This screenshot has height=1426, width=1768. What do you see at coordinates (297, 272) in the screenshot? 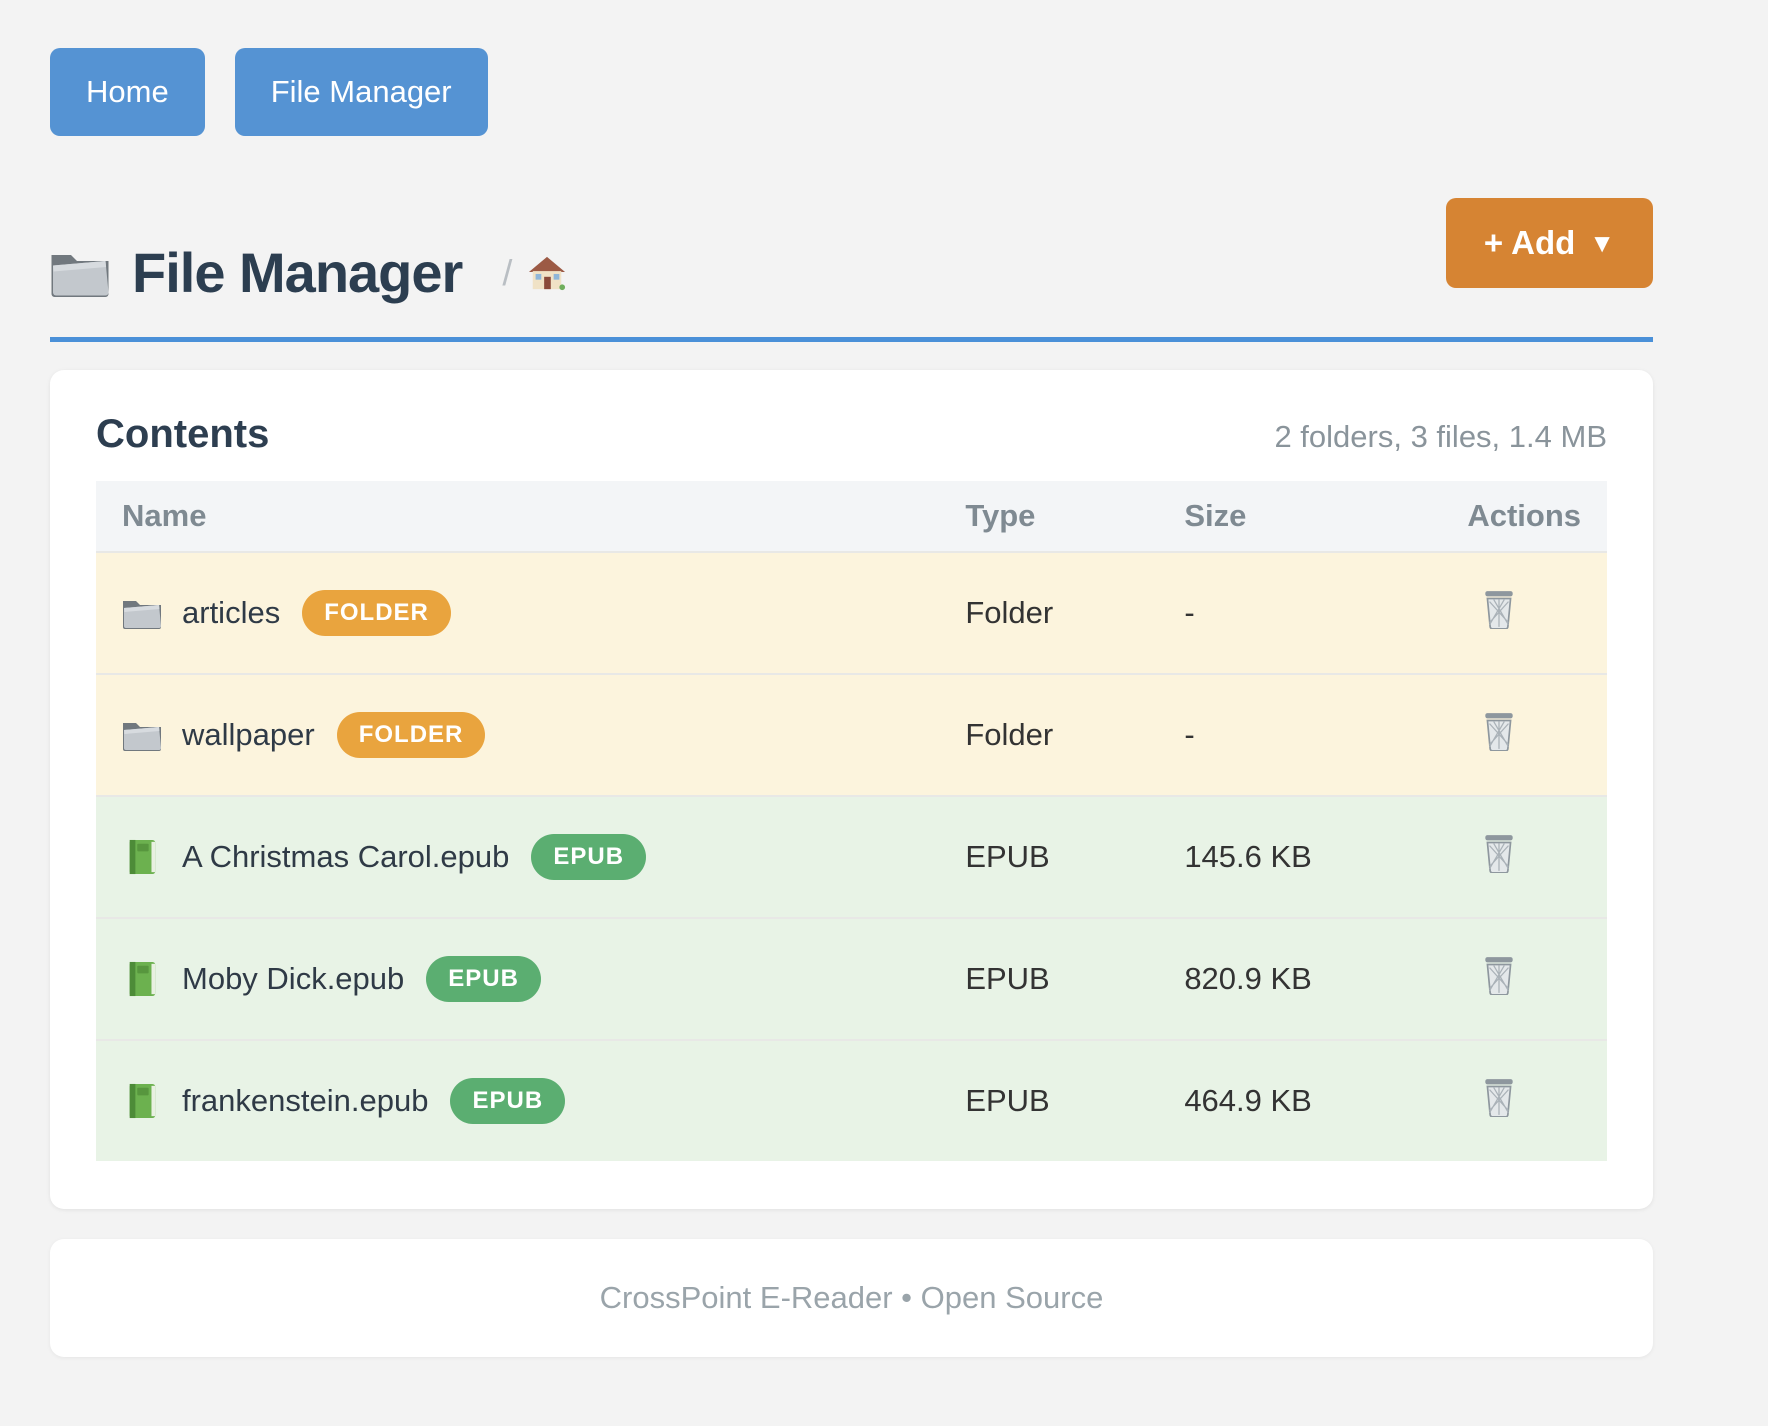
I see `page-title: File Manager` at bounding box center [297, 272].